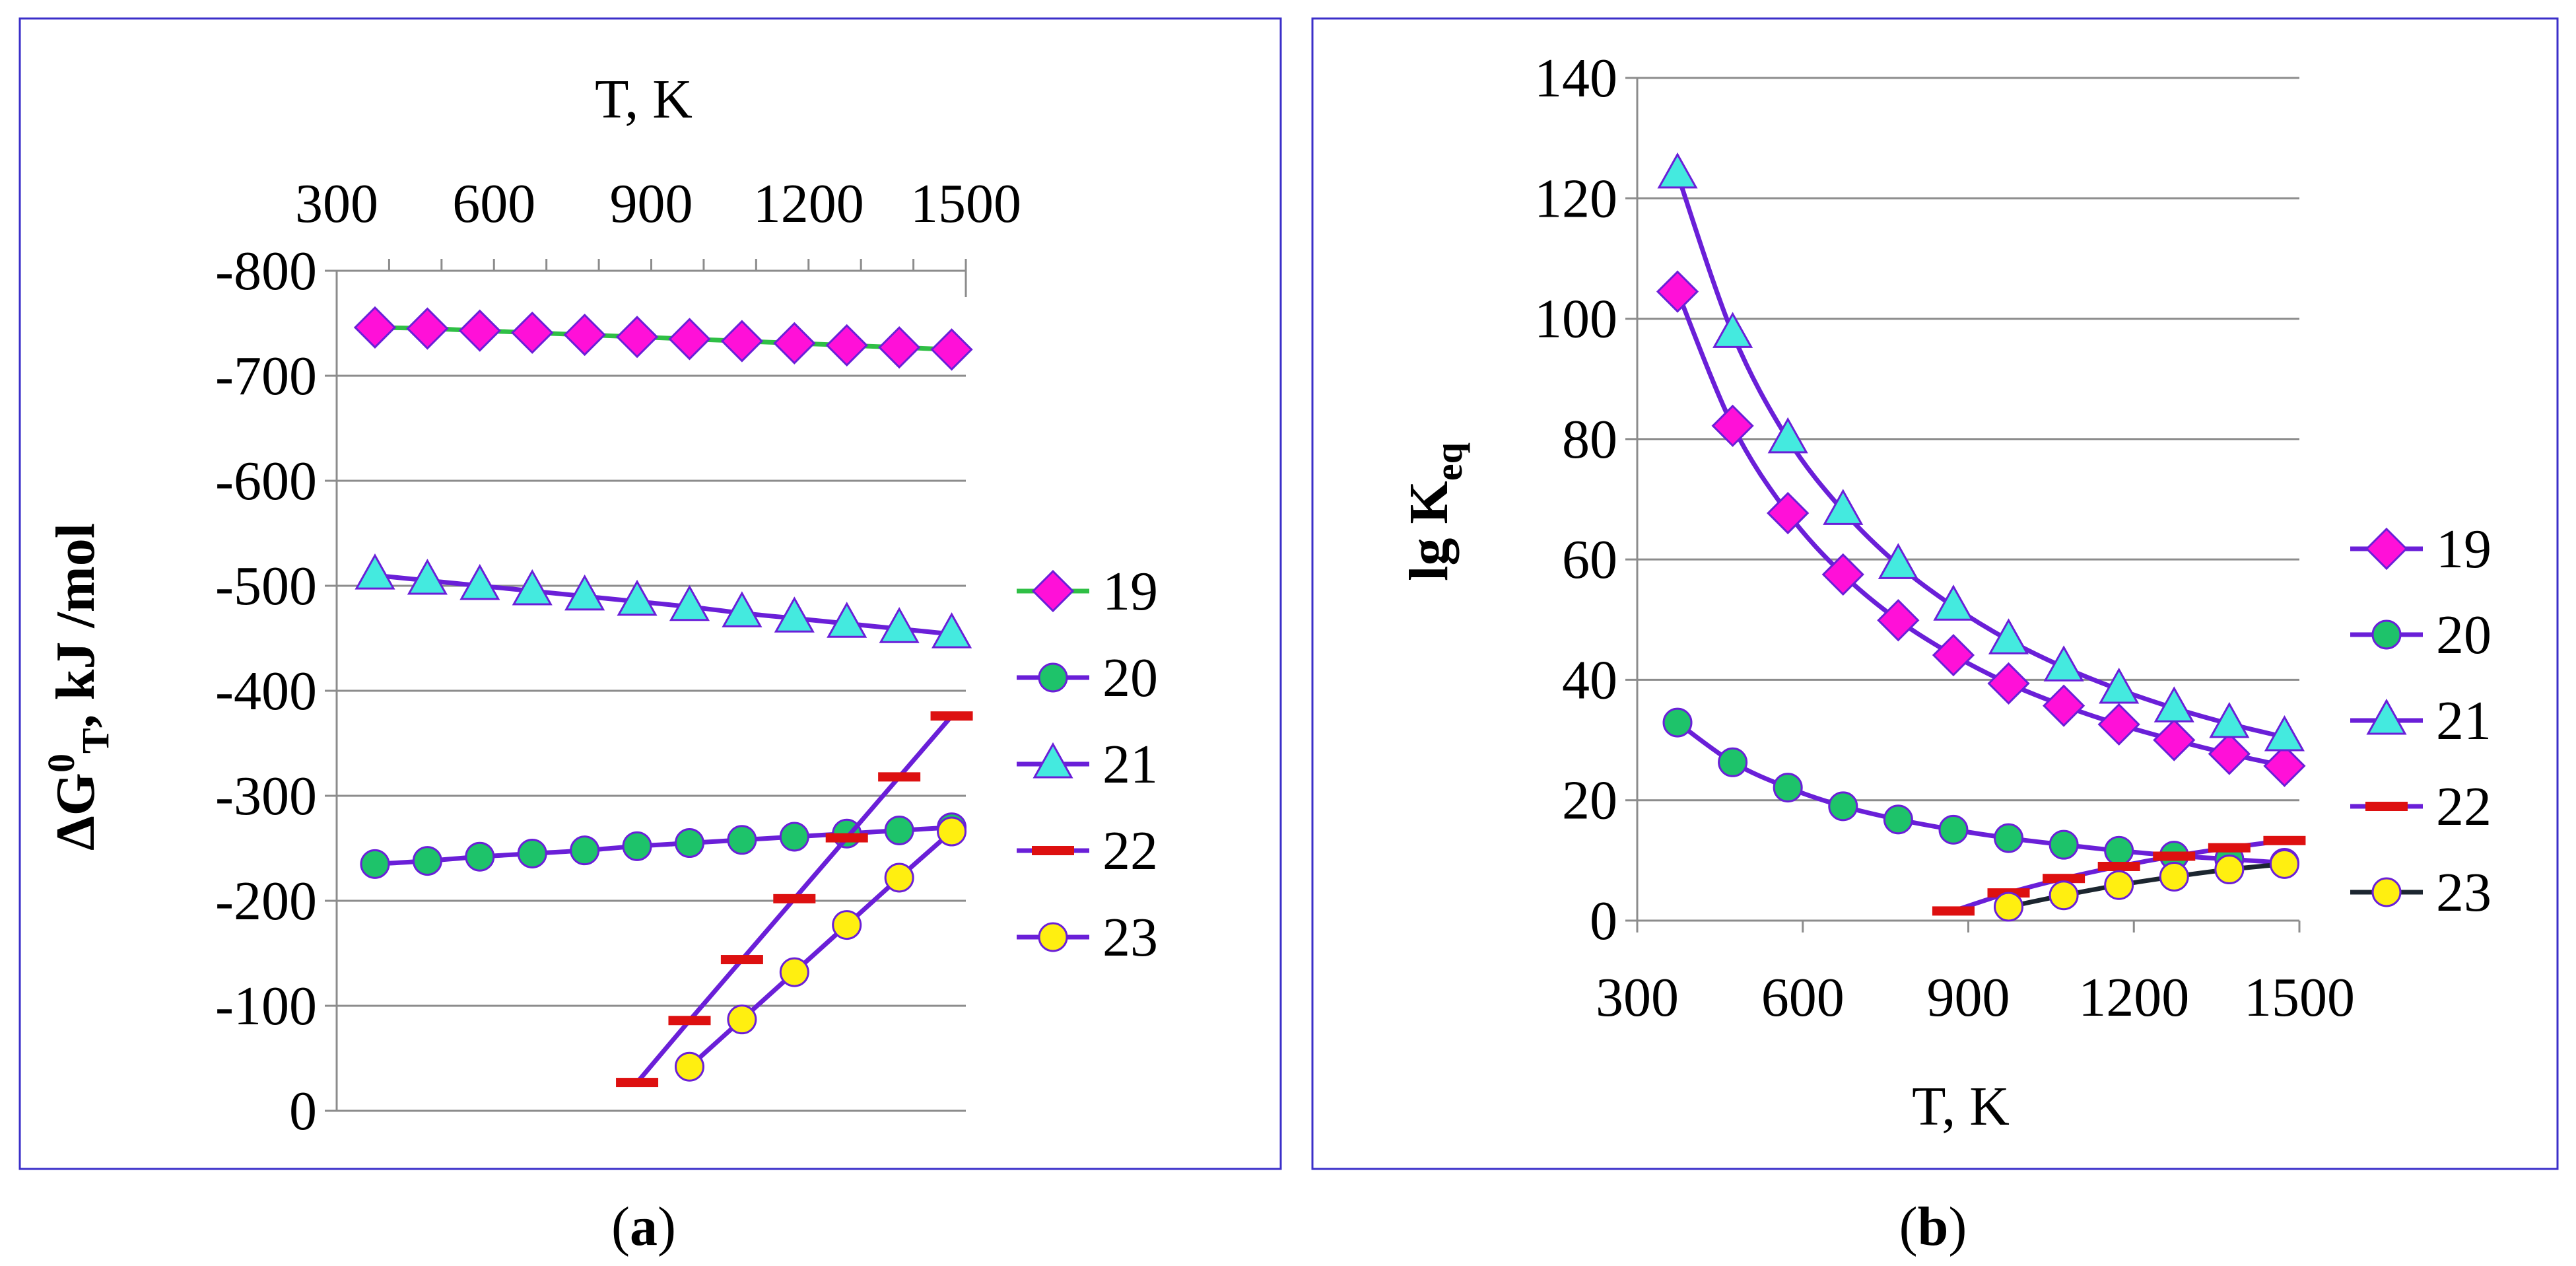 This screenshot has height=1266, width=2576. Describe the element at coordinates (266, 376) in the screenshot. I see `a-y-tick-label: -700` at that location.